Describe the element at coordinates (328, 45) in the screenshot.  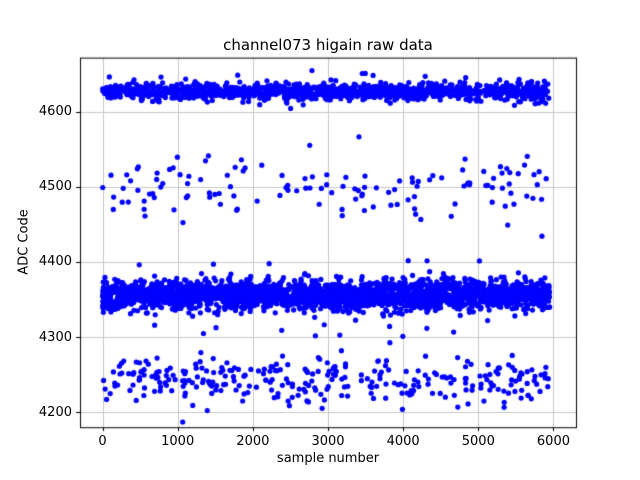
I see `chart-title: channel073 higain raw data` at that location.